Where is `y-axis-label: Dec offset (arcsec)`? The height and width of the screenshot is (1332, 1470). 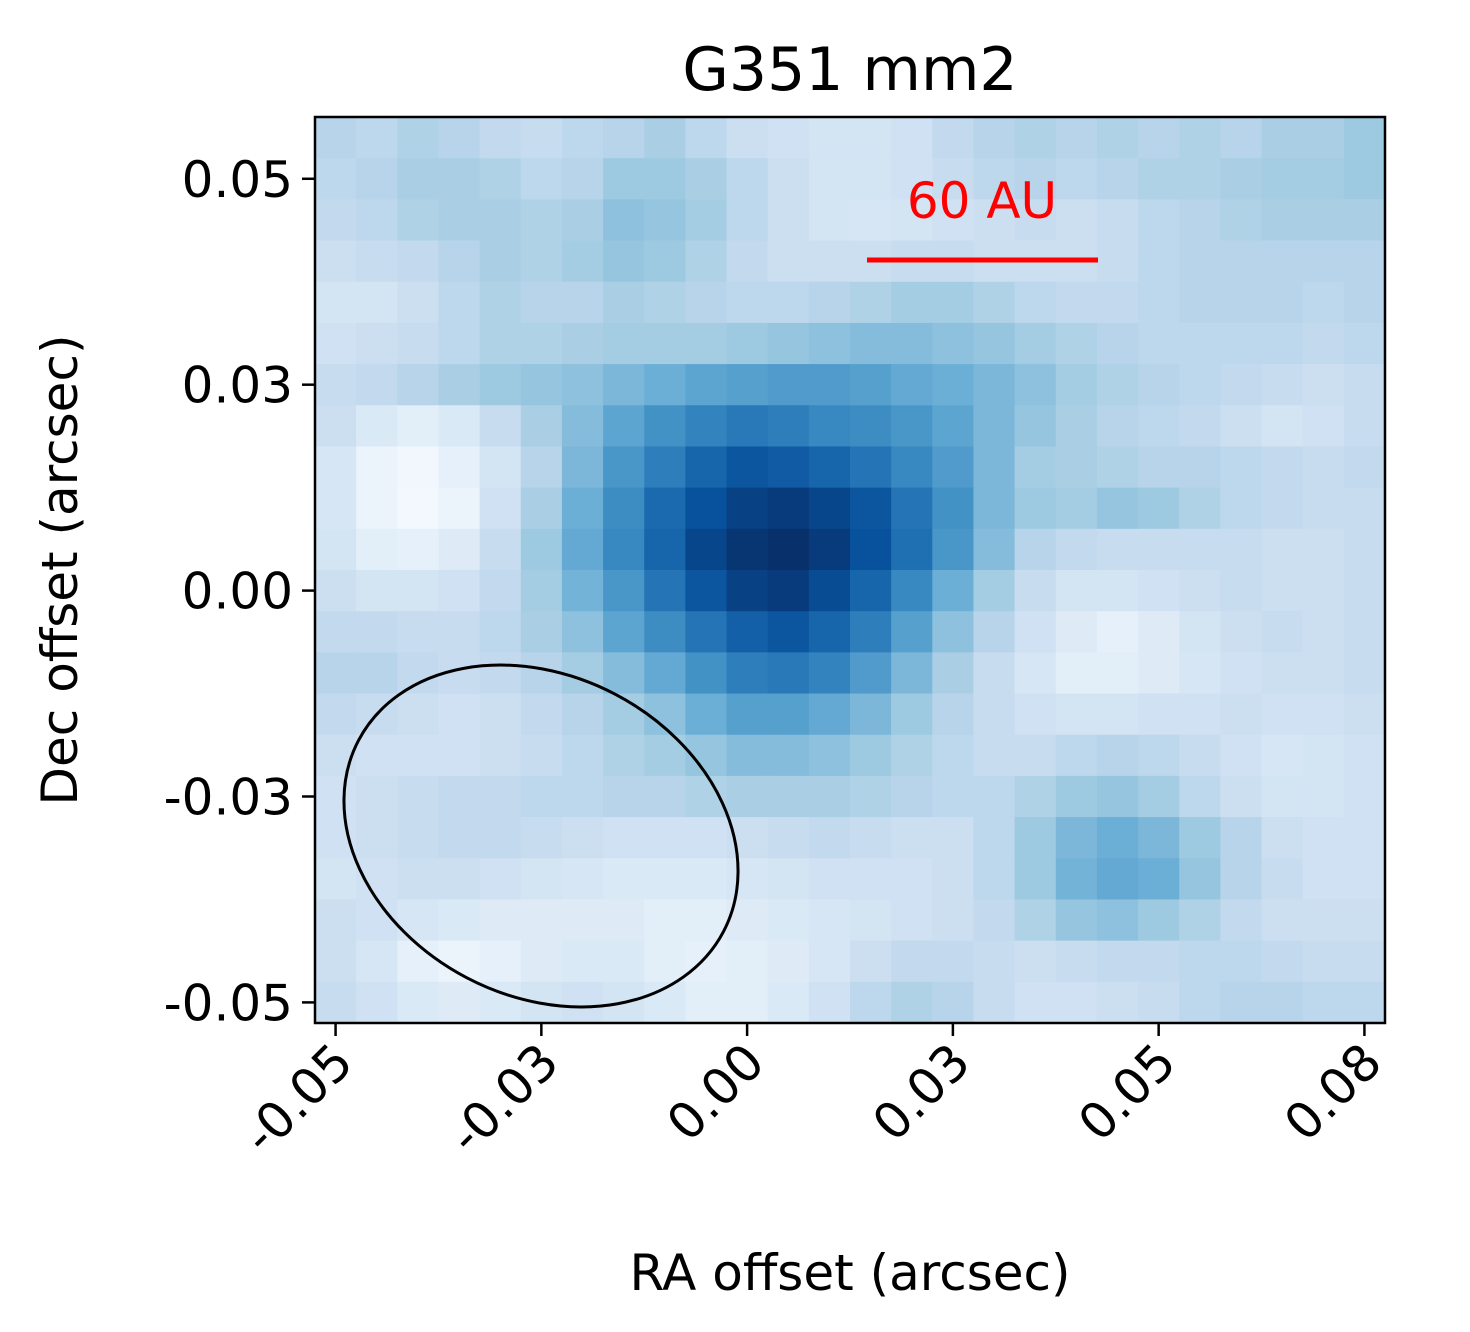
y-axis-label: Dec offset (arcsec) is located at coordinates (60, 570).